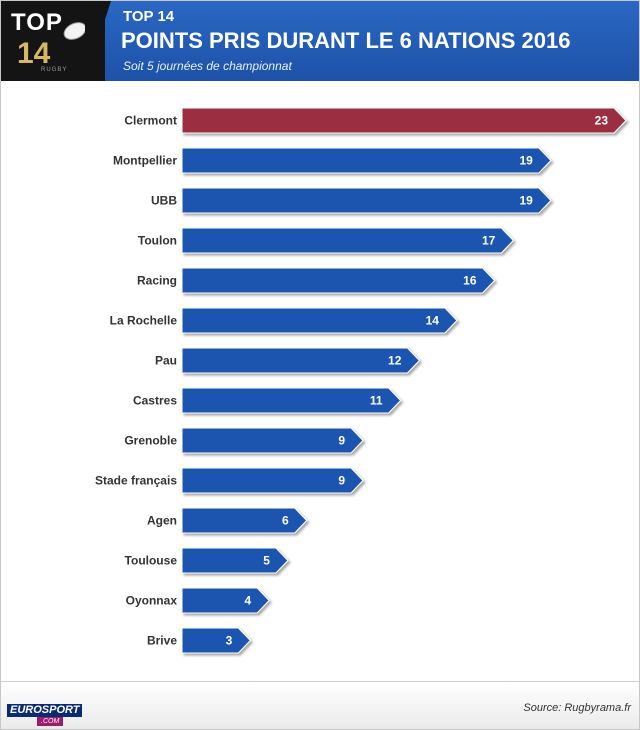 This screenshot has width=640, height=730. I want to click on value-label: 11, so click(376, 401).